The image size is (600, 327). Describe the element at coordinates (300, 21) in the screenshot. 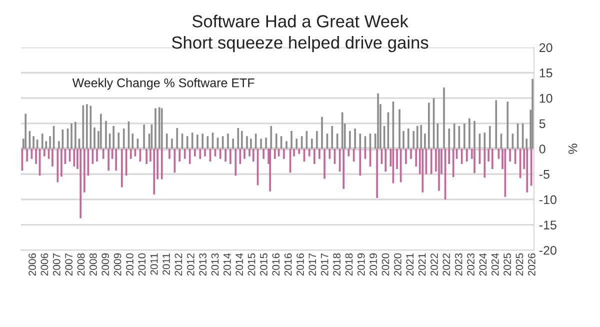

I see `chart-title: Software Had a Great Week` at that location.